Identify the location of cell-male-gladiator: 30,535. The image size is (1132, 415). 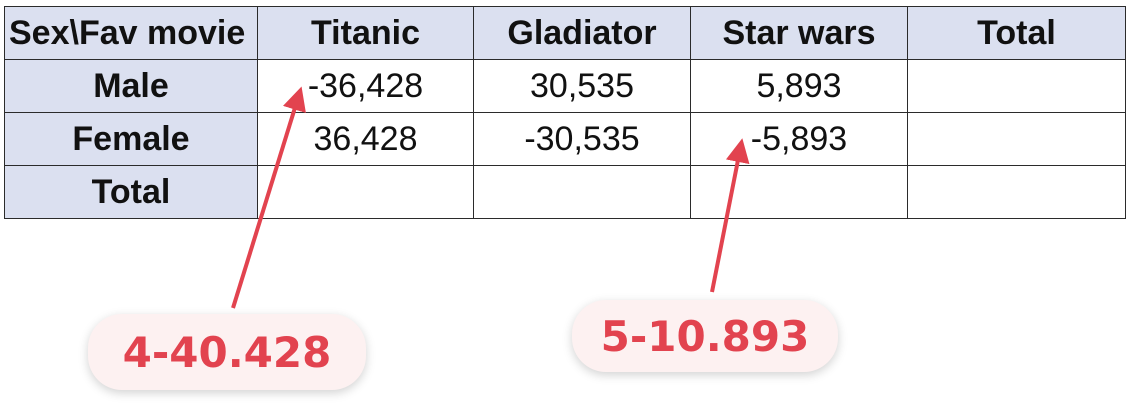
(582, 86).